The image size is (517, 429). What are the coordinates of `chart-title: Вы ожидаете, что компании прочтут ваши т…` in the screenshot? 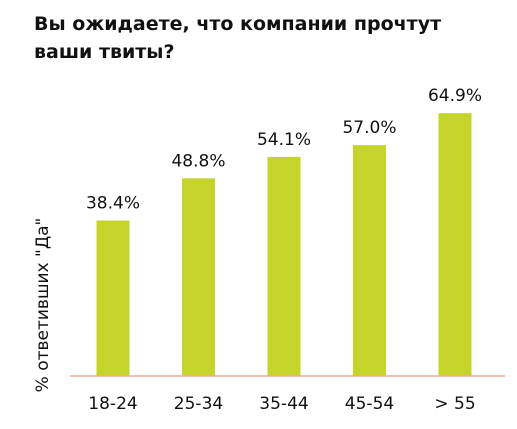 It's located at (238, 38).